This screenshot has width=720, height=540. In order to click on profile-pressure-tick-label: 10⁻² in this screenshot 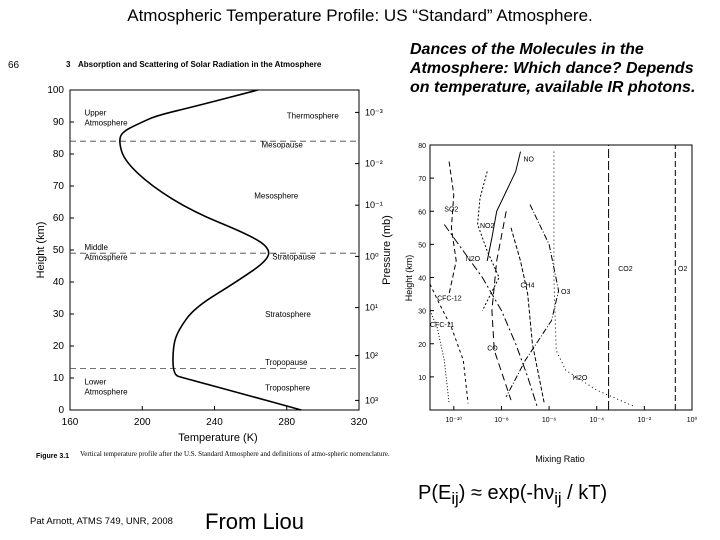, I will do `click(374, 164)`.